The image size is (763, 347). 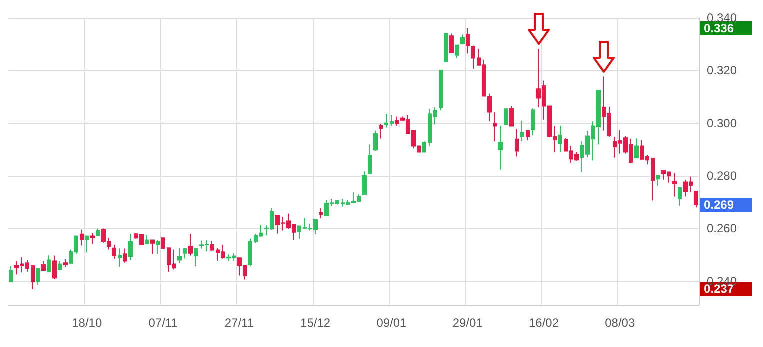 I want to click on x-tick-label: 07/11, so click(x=163, y=323).